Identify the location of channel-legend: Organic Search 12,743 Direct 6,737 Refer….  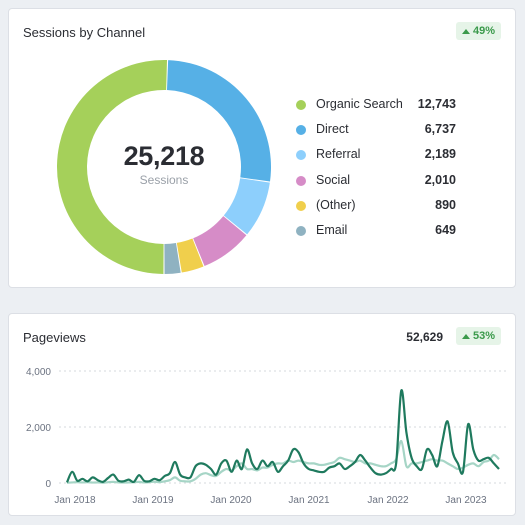
(376, 172).